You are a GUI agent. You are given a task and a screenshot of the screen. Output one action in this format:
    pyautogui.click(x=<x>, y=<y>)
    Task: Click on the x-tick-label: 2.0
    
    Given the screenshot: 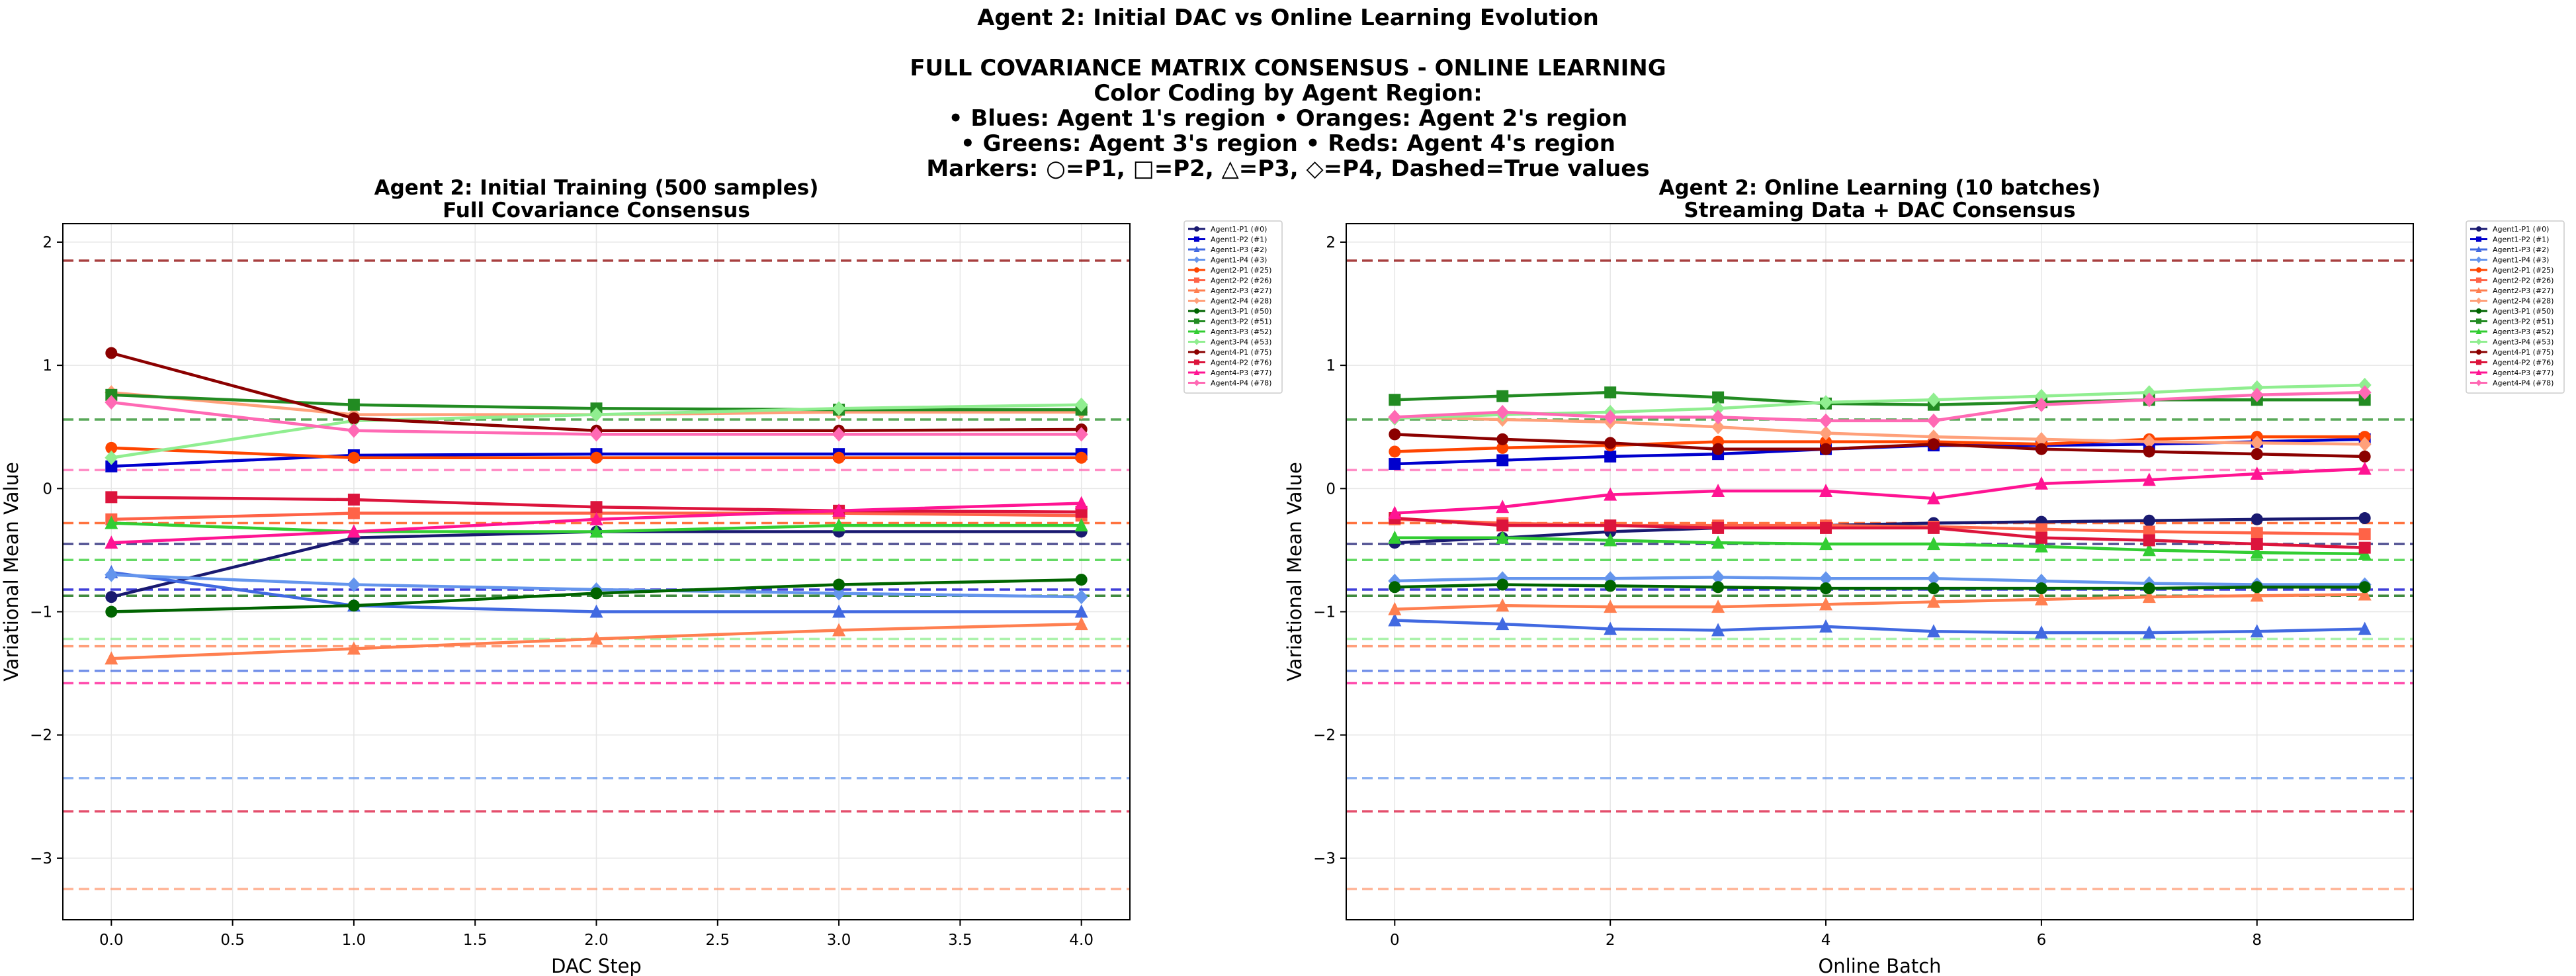 What is the action you would take?
    pyautogui.click(x=596, y=940)
    